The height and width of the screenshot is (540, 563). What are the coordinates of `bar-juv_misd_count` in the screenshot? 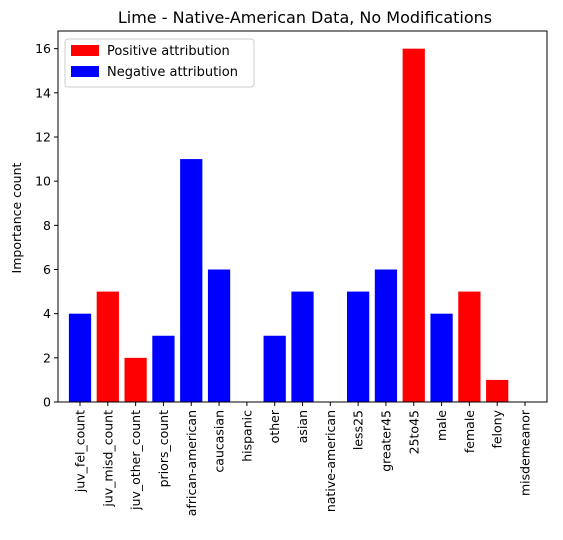 It's located at (107, 346).